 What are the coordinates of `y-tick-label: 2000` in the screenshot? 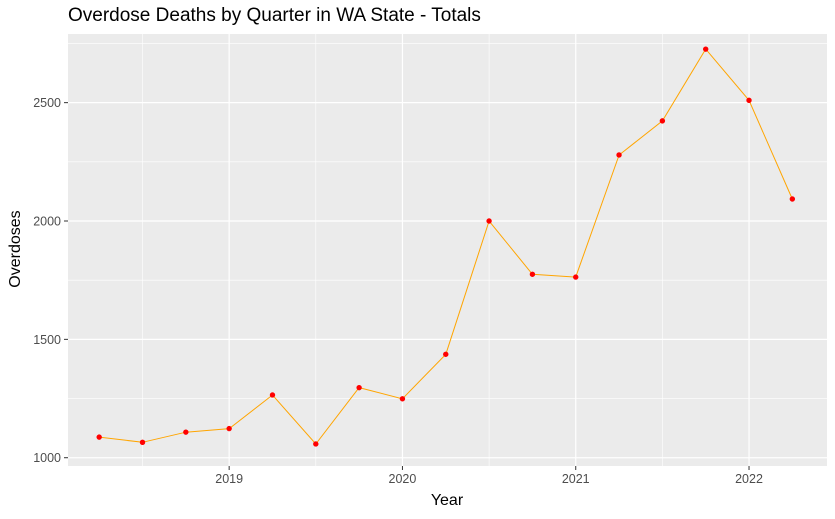 It's located at (47, 222).